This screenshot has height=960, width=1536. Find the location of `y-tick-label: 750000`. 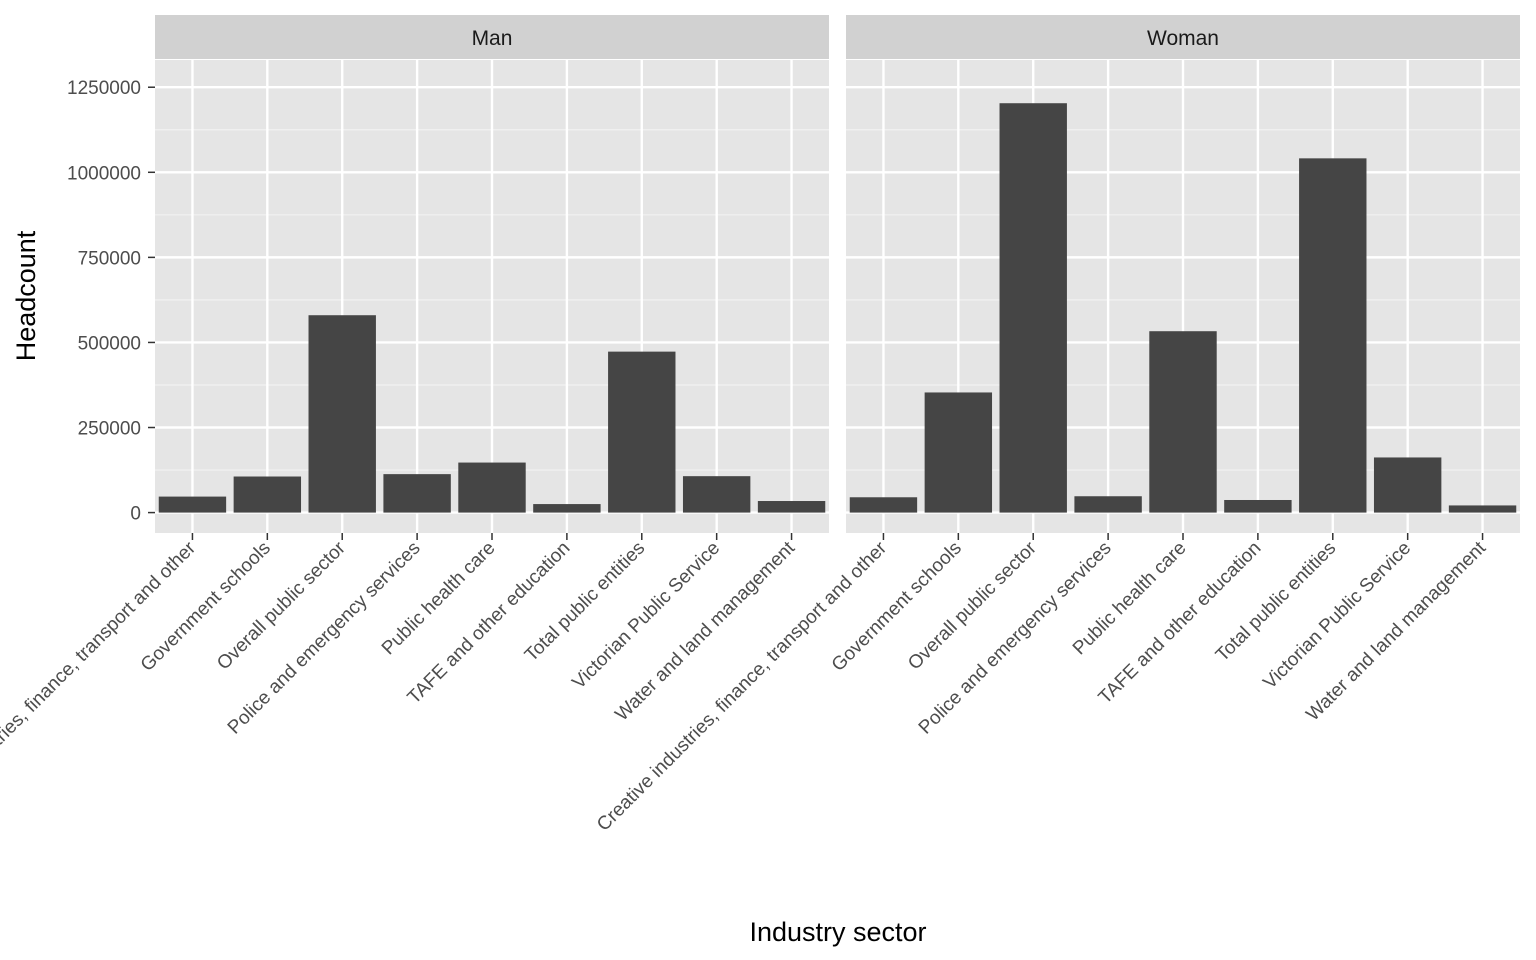

y-tick-label: 750000 is located at coordinates (109, 258).